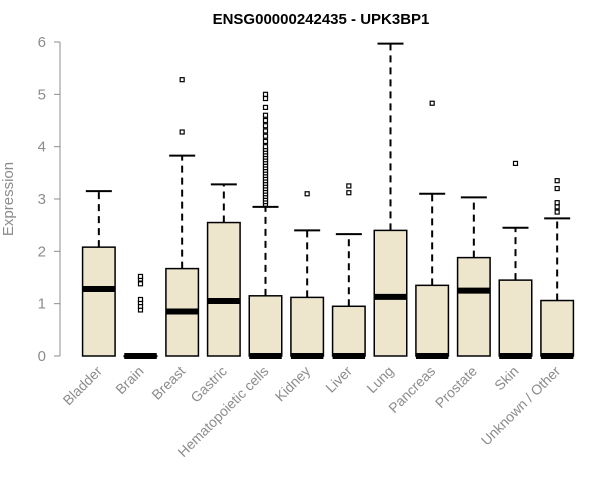 This screenshot has width=600, height=500. I want to click on box-breast, so click(182, 217).